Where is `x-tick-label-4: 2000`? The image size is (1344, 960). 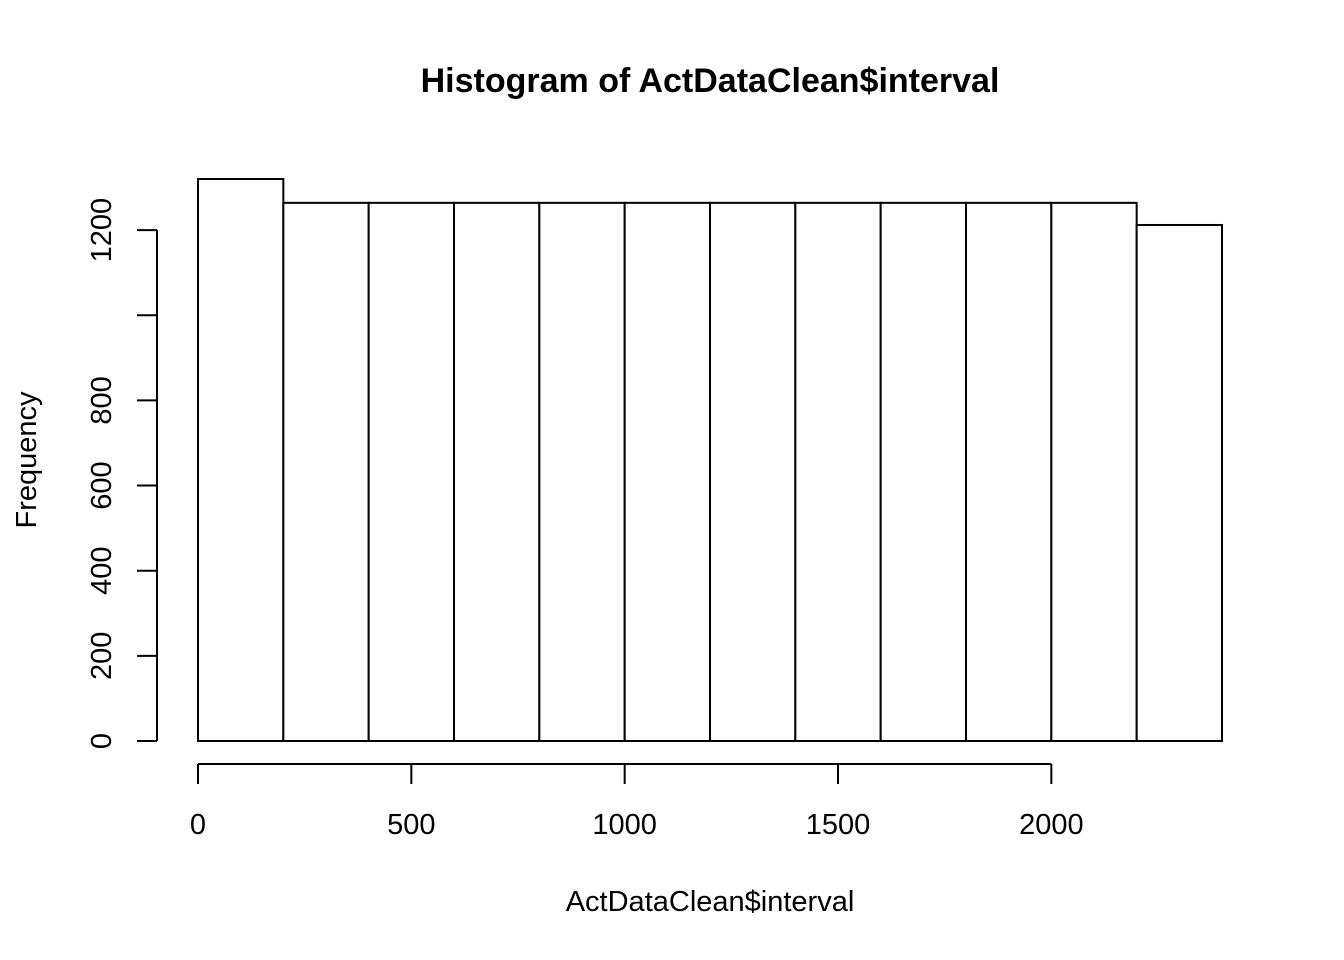
x-tick-label-4: 2000 is located at coordinates (1051, 825).